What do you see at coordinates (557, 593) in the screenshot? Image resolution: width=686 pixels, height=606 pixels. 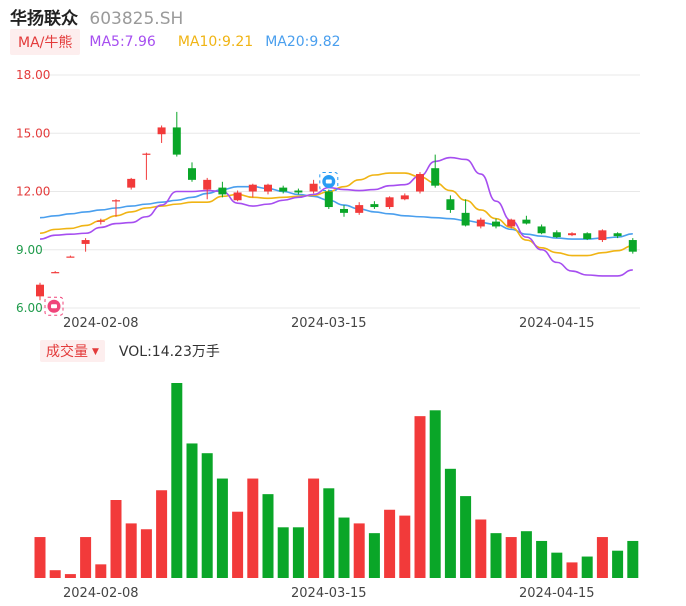 I see `x-tick-label: 2024-04-15` at bounding box center [557, 593].